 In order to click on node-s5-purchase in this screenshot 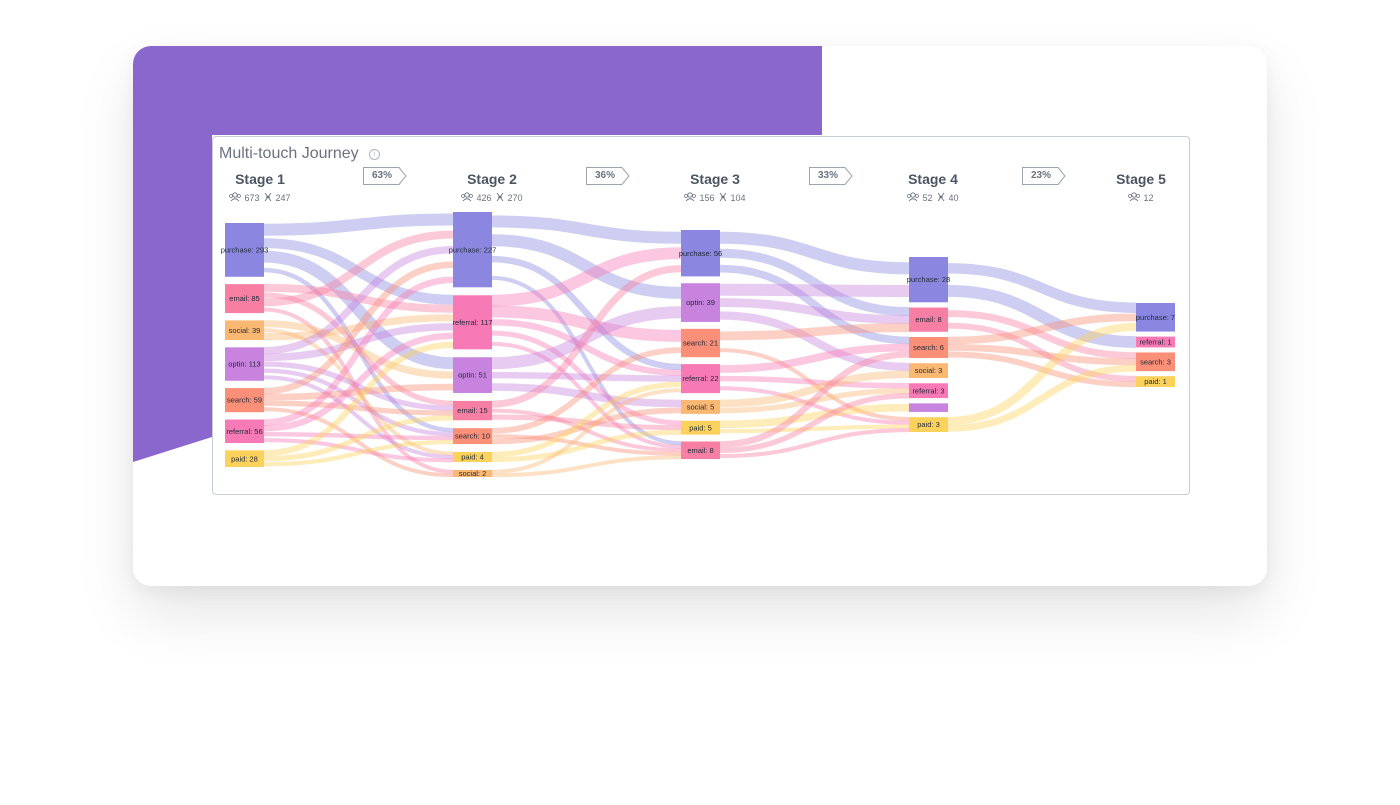, I will do `click(1155, 317)`.